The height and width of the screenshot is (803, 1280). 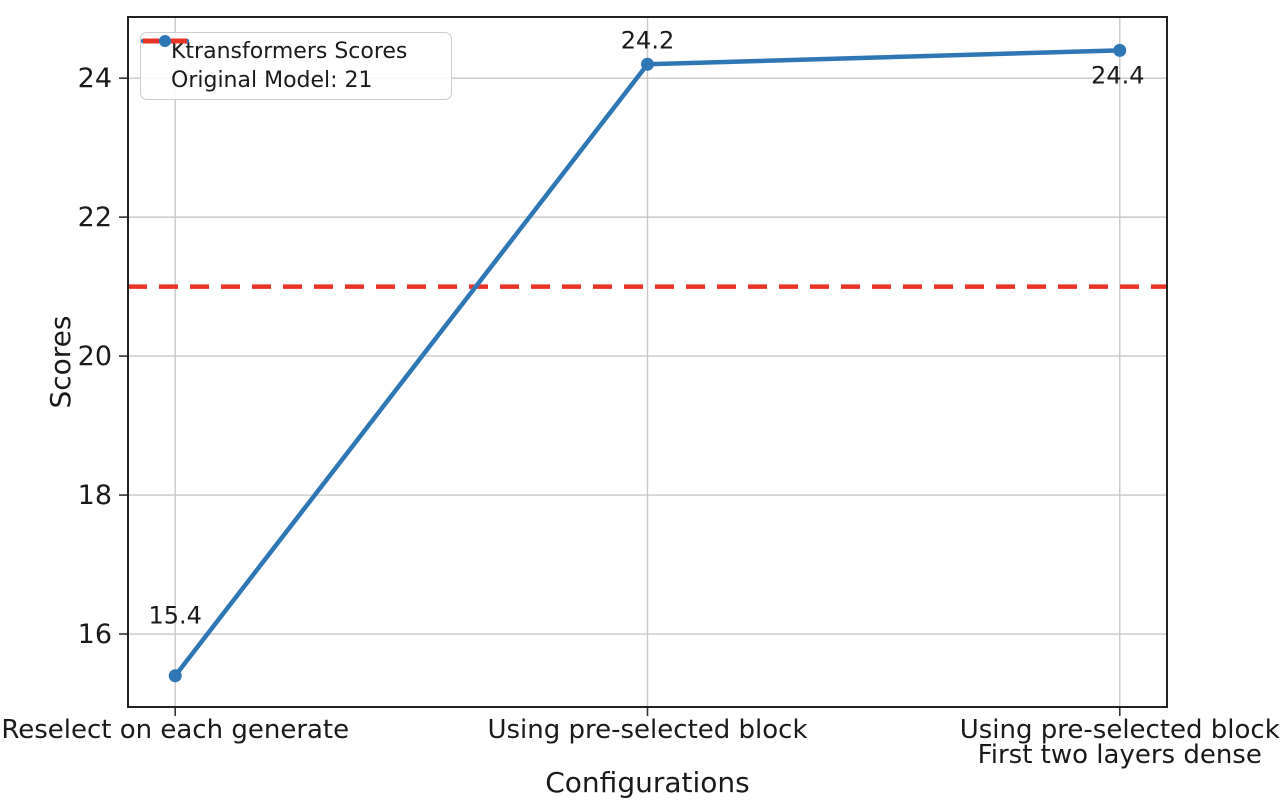 What do you see at coordinates (95, 356) in the screenshot?
I see `y-tick-label: 20` at bounding box center [95, 356].